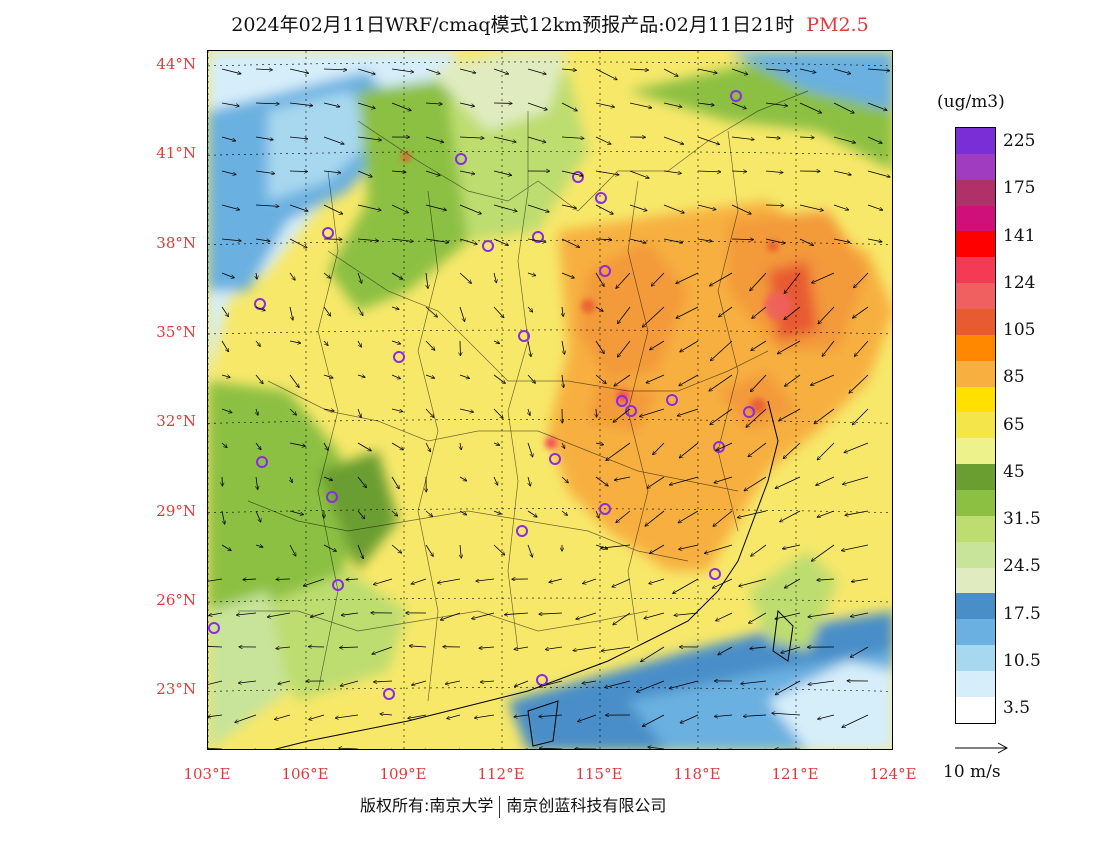  I want to click on latitude-label: 41°N, so click(176, 153).